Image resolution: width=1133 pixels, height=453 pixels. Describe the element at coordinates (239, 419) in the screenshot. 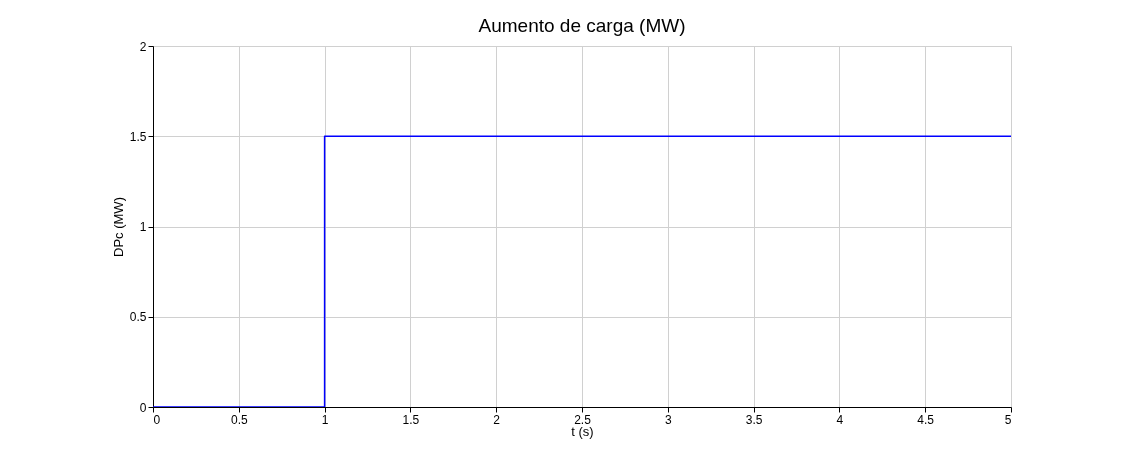

I see `x-tick-label: 0.5` at that location.